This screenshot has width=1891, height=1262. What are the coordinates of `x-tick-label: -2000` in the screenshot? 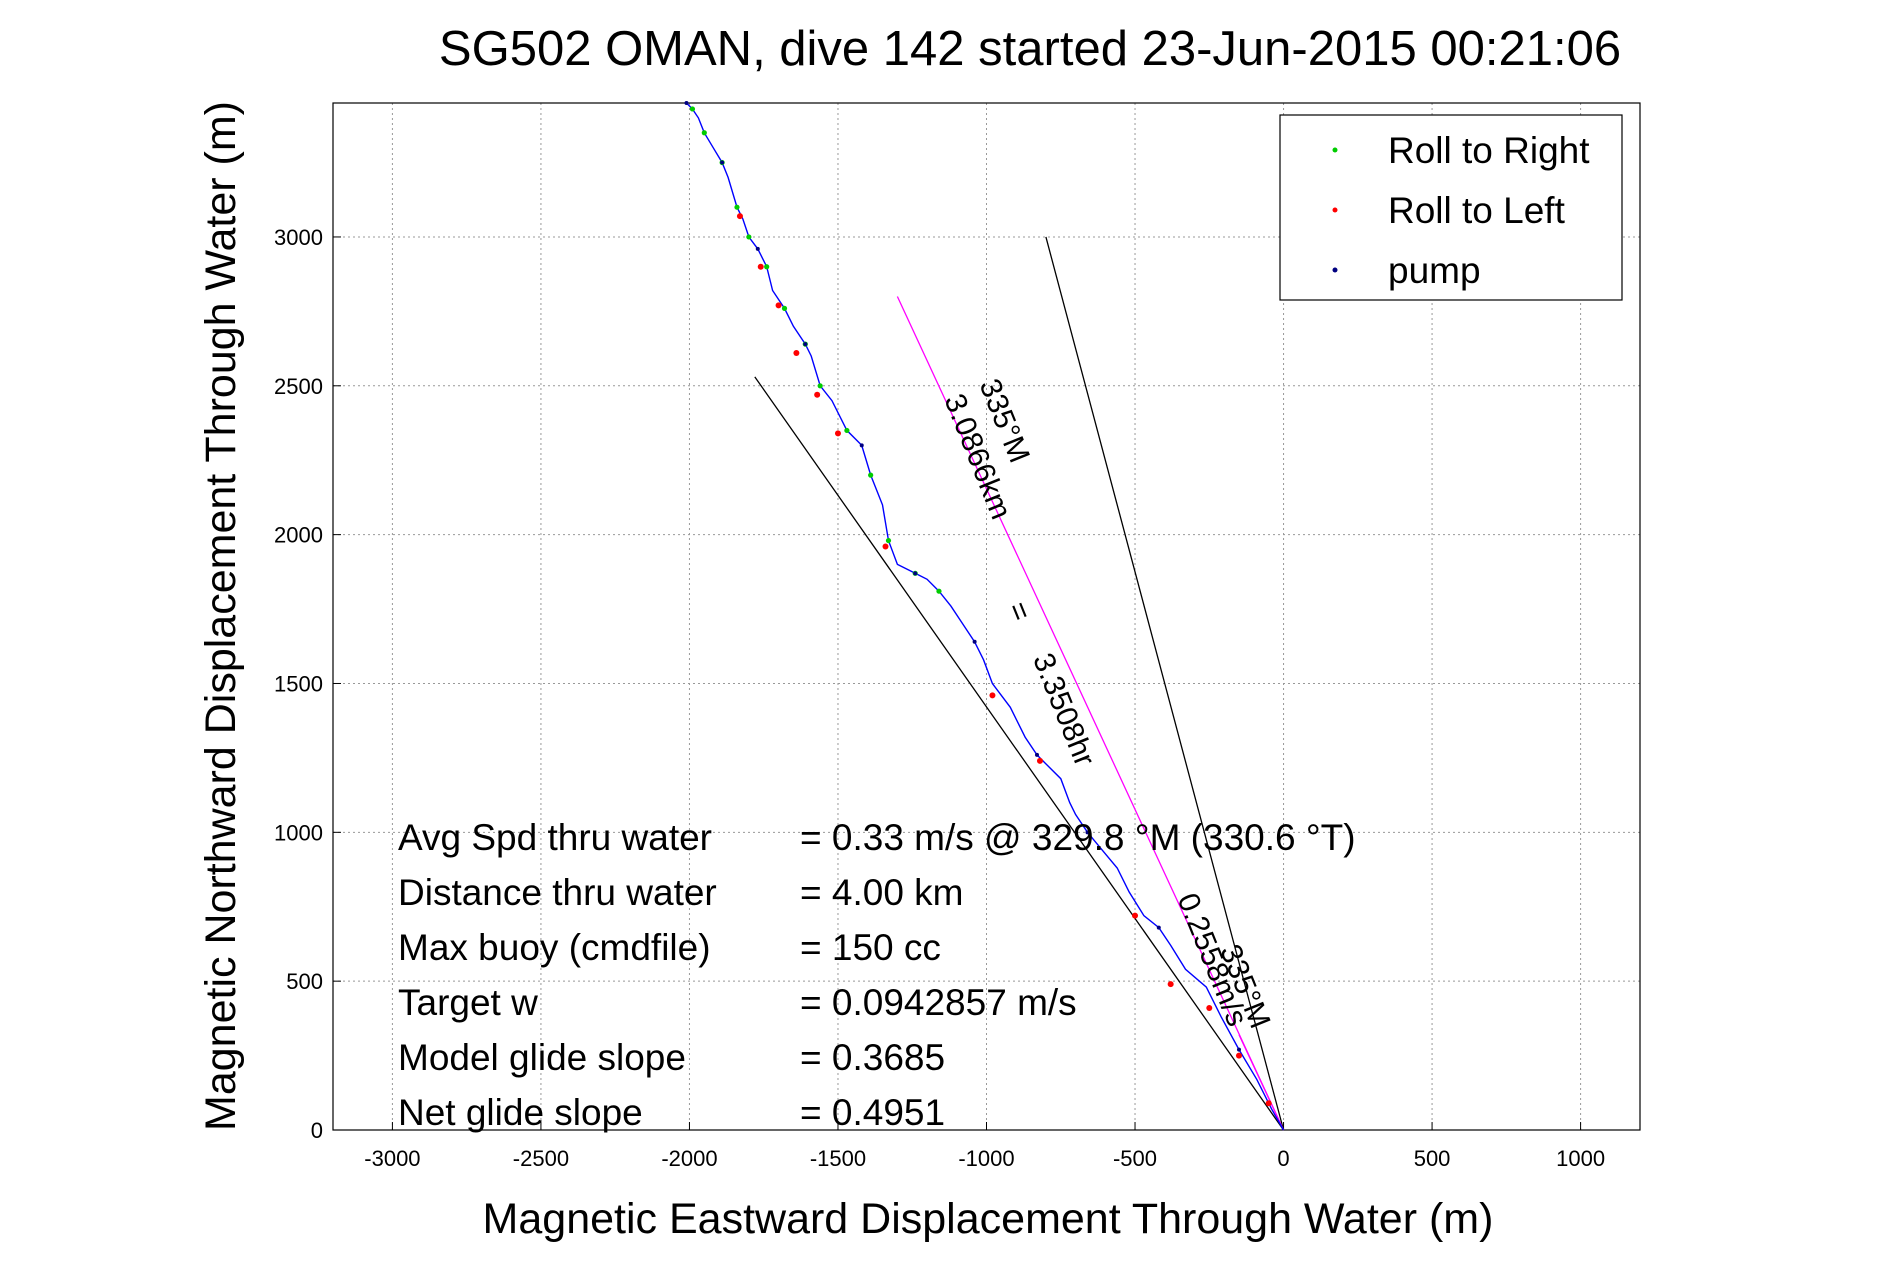 It's located at (689, 1158).